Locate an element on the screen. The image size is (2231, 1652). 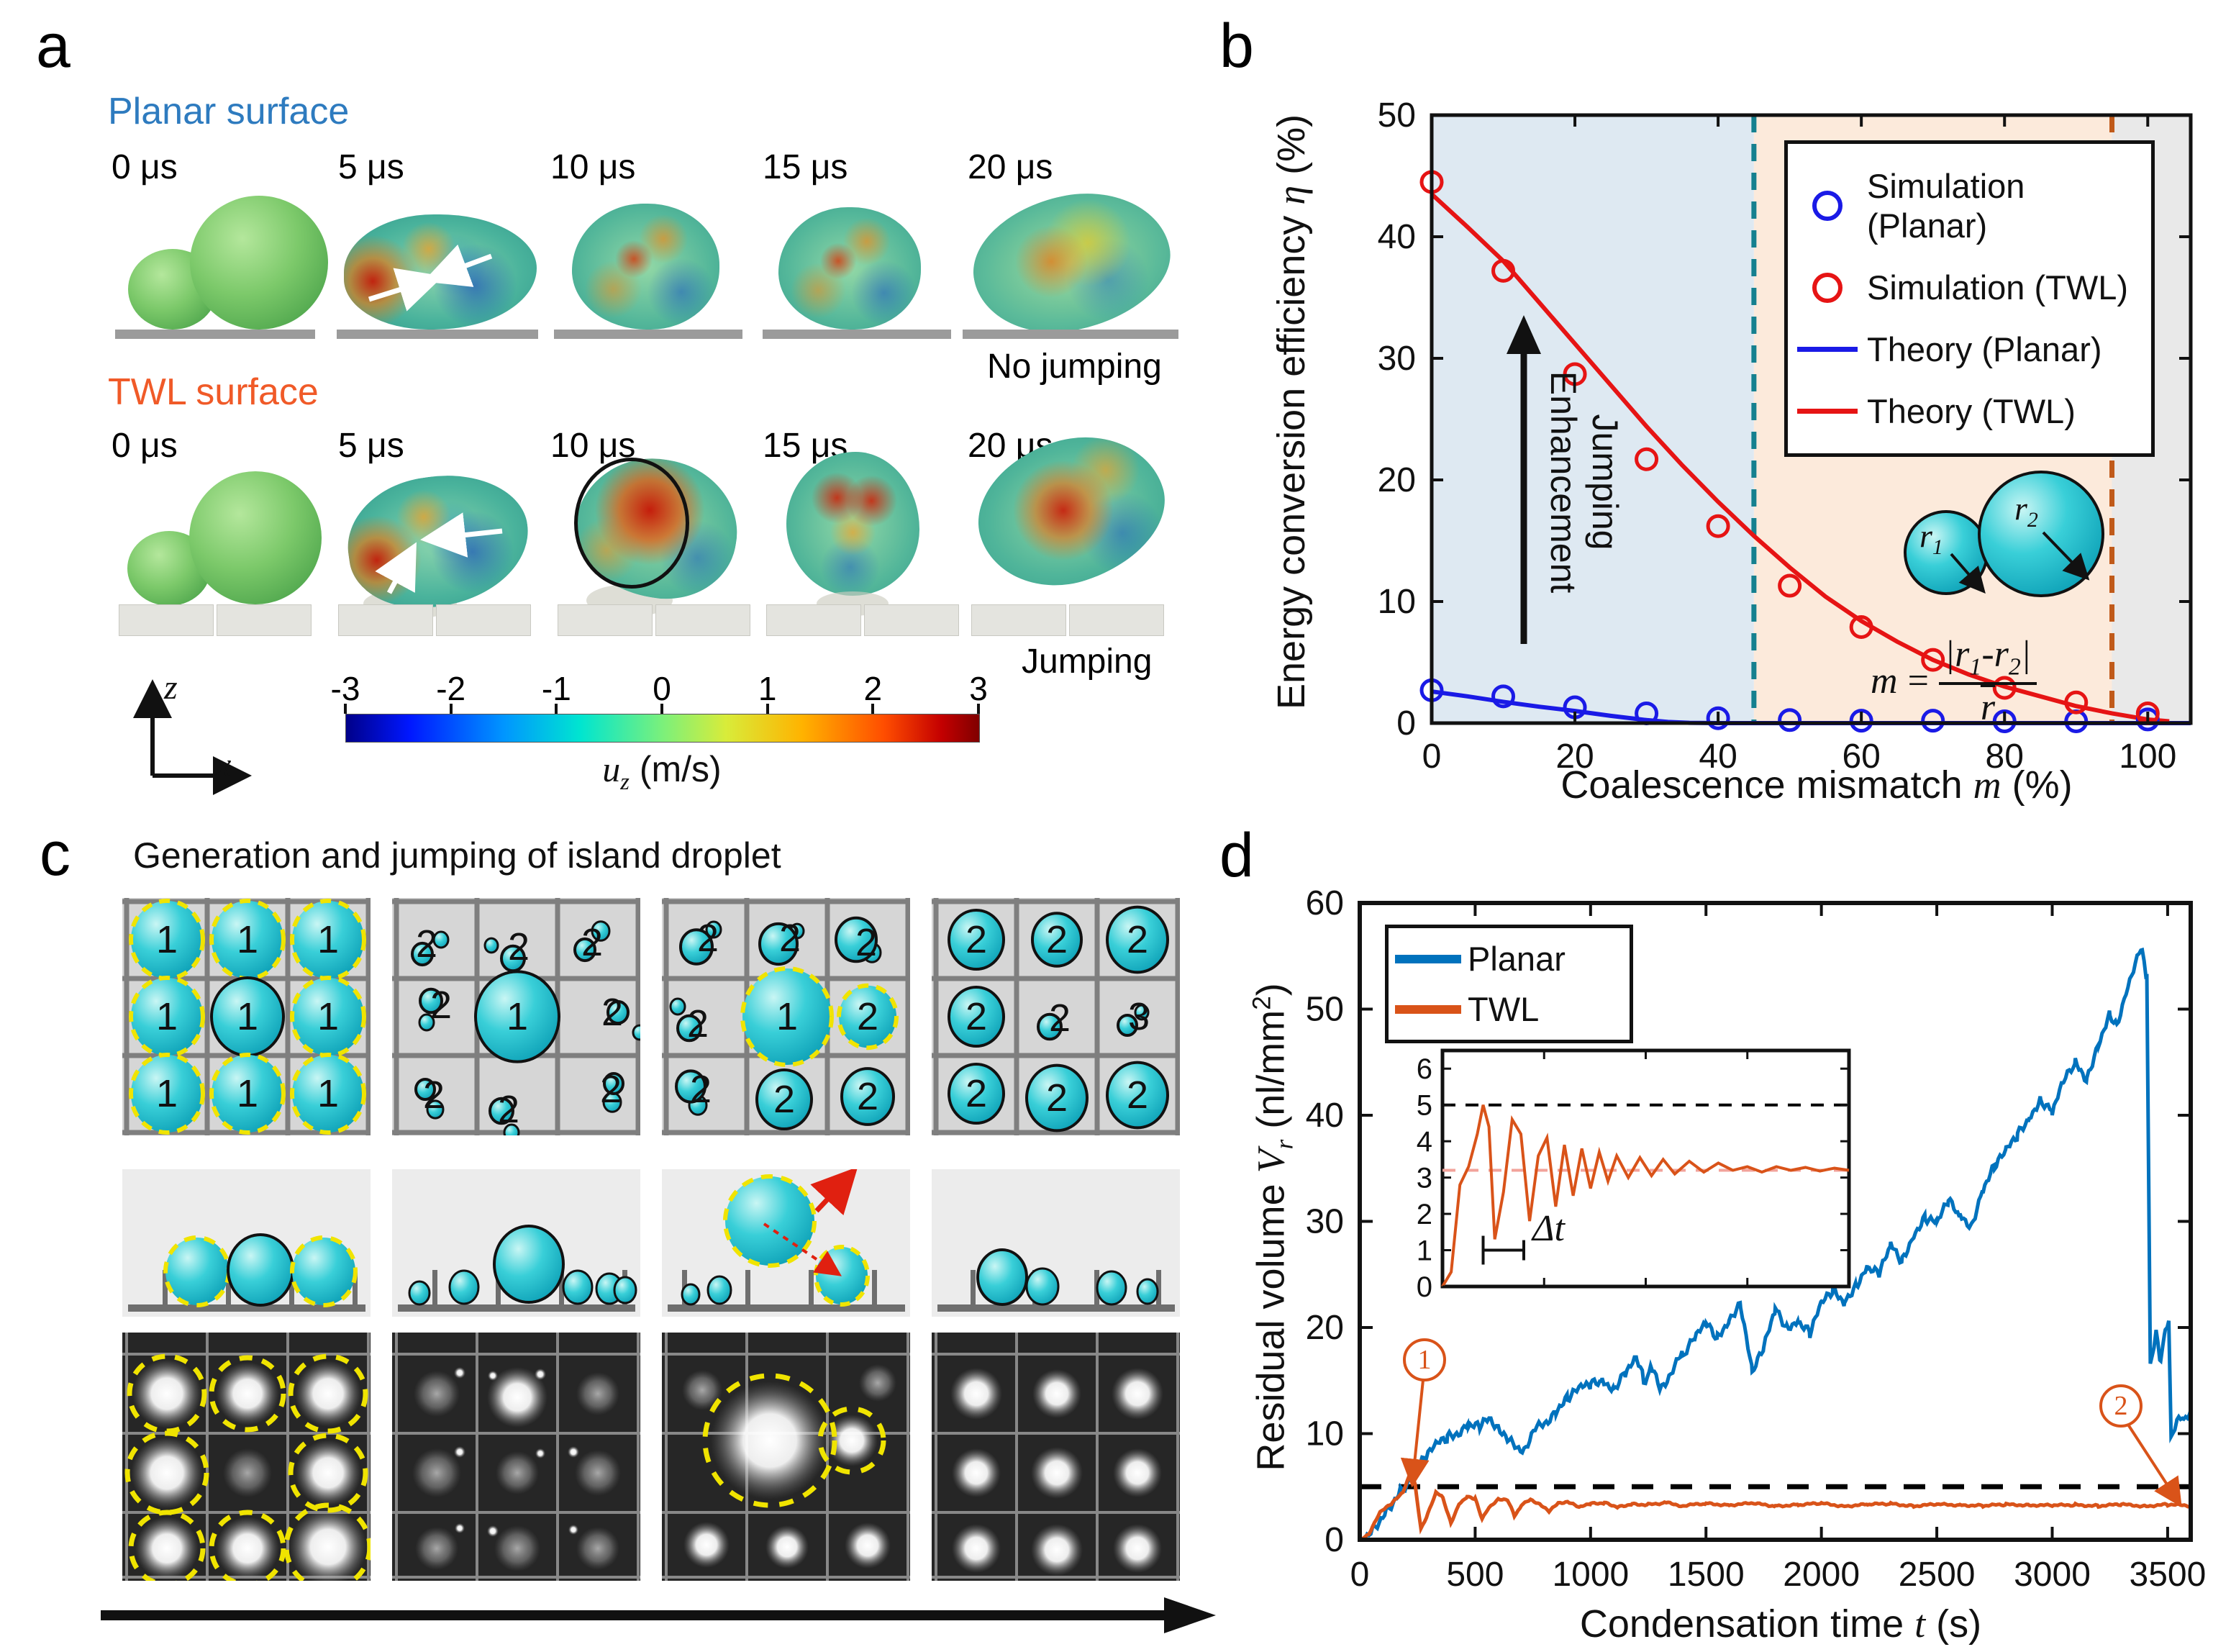
x-tick-label: 0 is located at coordinates (1360, 1575).